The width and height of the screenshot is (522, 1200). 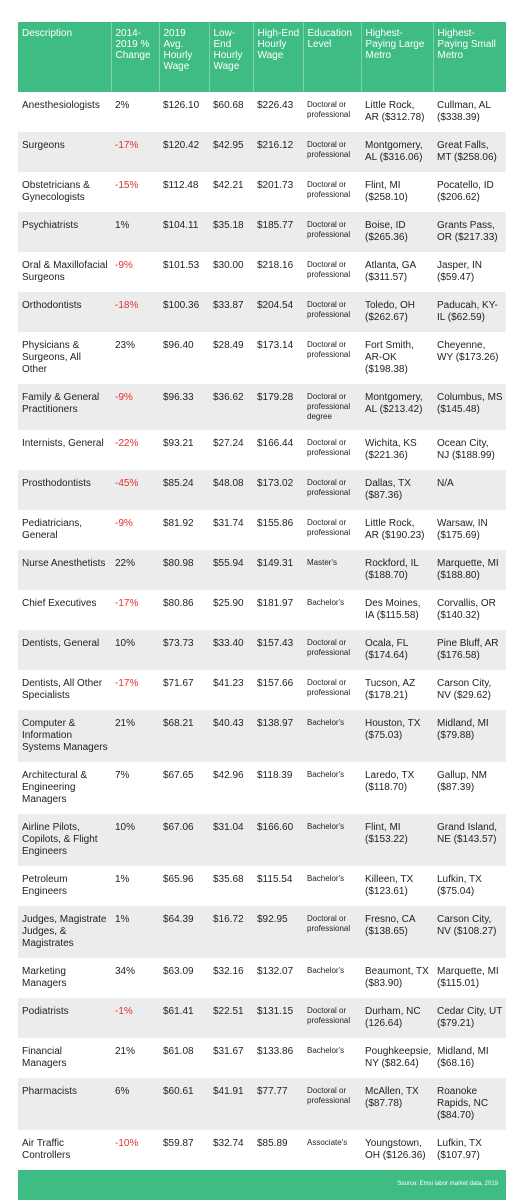 What do you see at coordinates (63, 443) in the screenshot?
I see `table-cell: Internists, General` at bounding box center [63, 443].